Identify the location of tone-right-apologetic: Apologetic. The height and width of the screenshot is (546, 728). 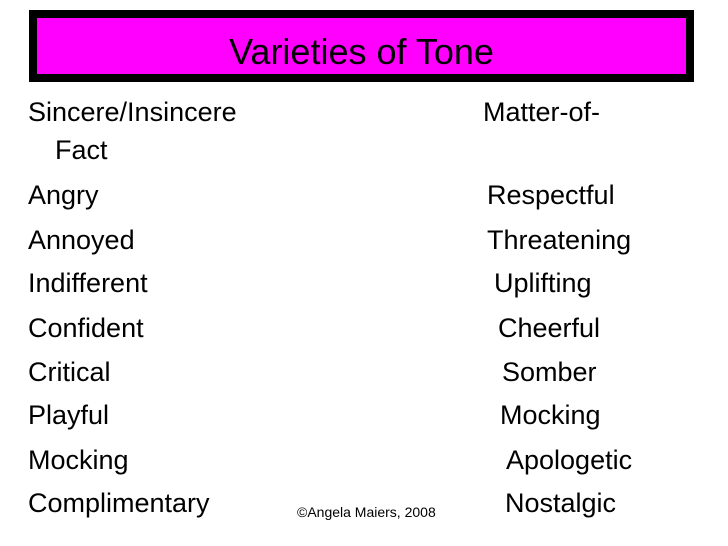
(569, 460).